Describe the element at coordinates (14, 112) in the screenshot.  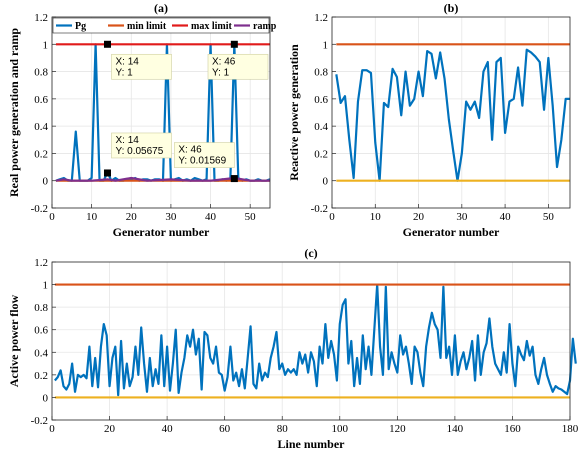
I see `y-axis-label: Real power generation and ramp` at that location.